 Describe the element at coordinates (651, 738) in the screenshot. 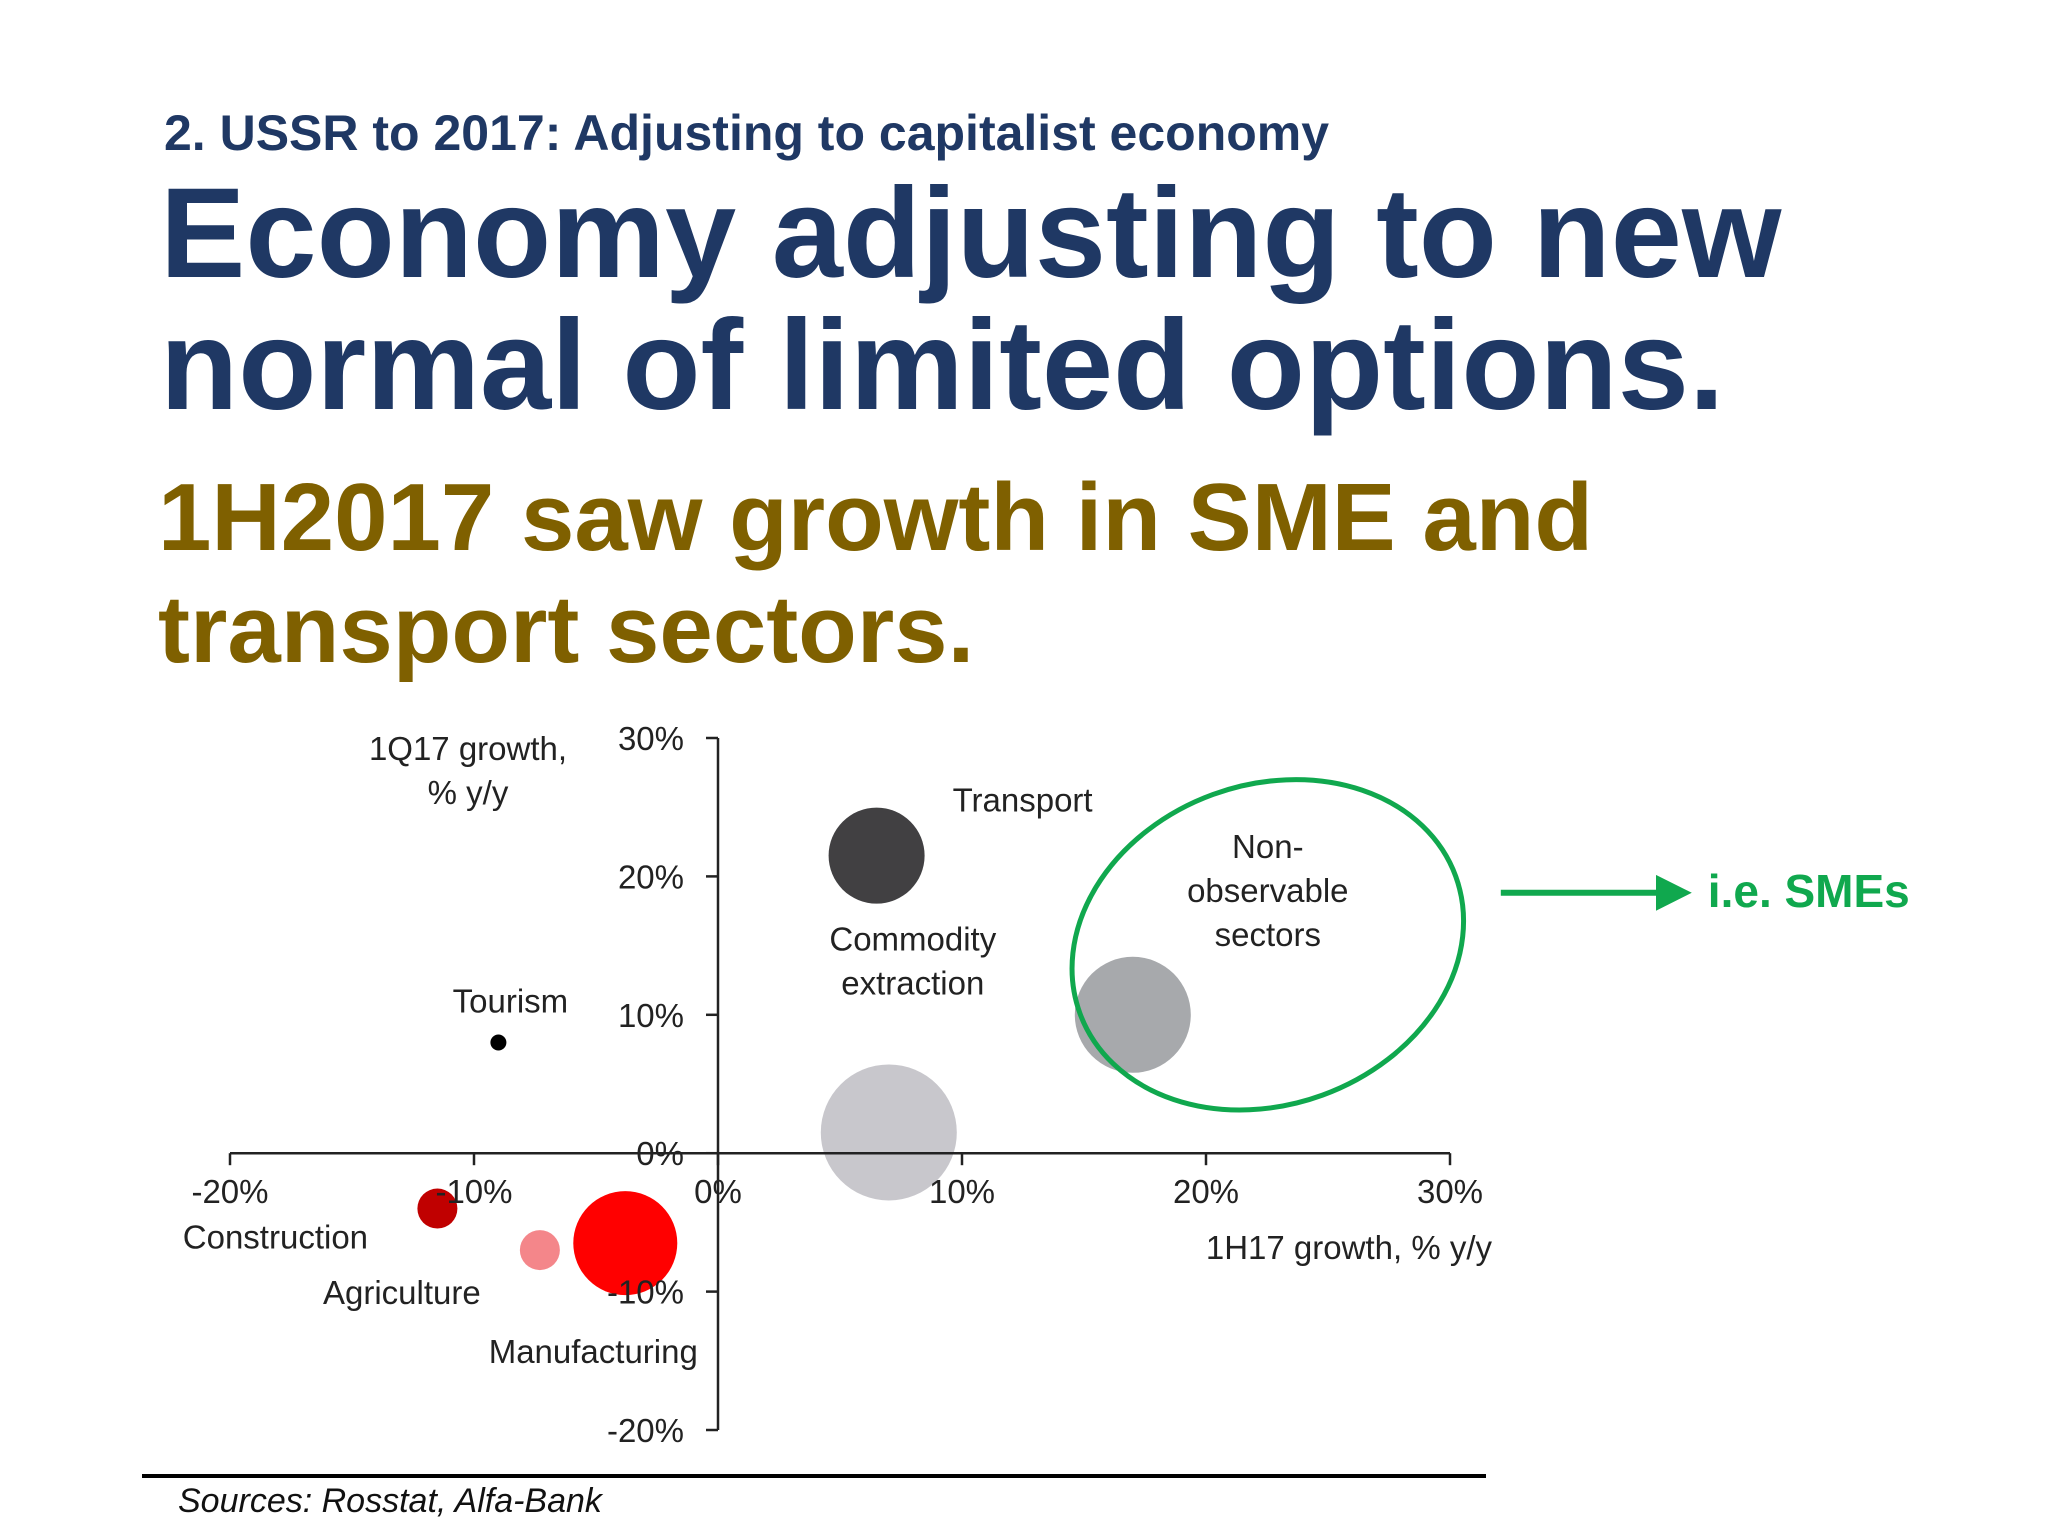

I see `y-tick-label: 30%` at that location.